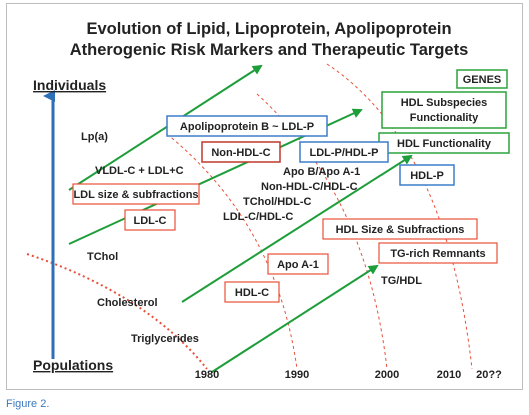  Describe the element at coordinates (449, 375) in the screenshot. I see `year-2010: 2010` at that location.